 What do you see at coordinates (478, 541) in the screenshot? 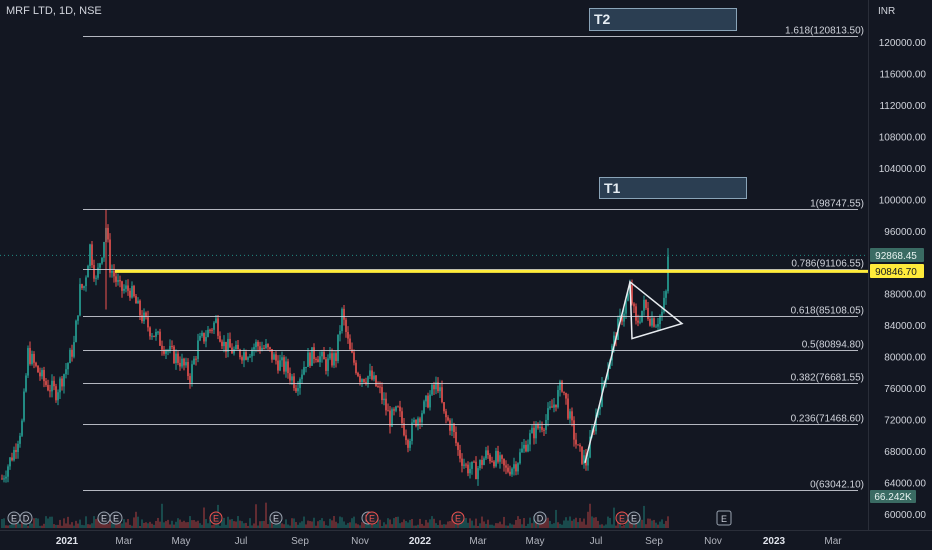
I see `time-tick-label: Mar` at bounding box center [478, 541].